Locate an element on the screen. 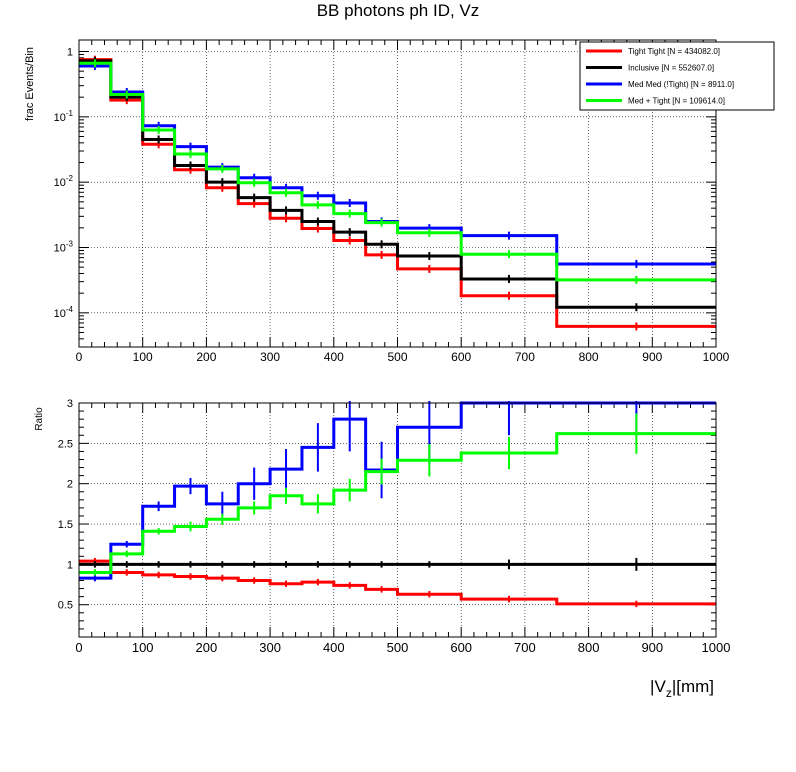 Image resolution: width=796 pixels, height=772 pixels. bottom-x-tick-label: 500 is located at coordinates (398, 647).